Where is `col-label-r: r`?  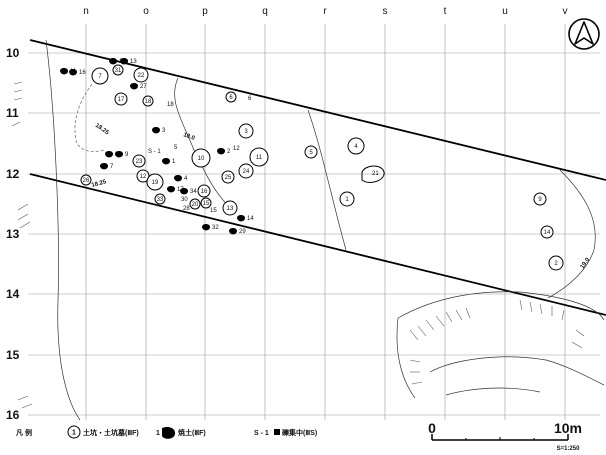
col-label-r: r is located at coordinates (325, 11).